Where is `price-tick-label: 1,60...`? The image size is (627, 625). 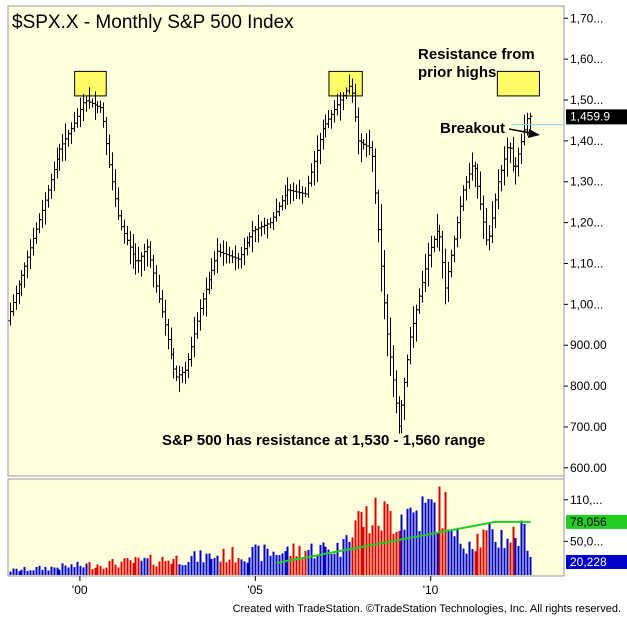
price-tick-label: 1,60... is located at coordinates (586, 59).